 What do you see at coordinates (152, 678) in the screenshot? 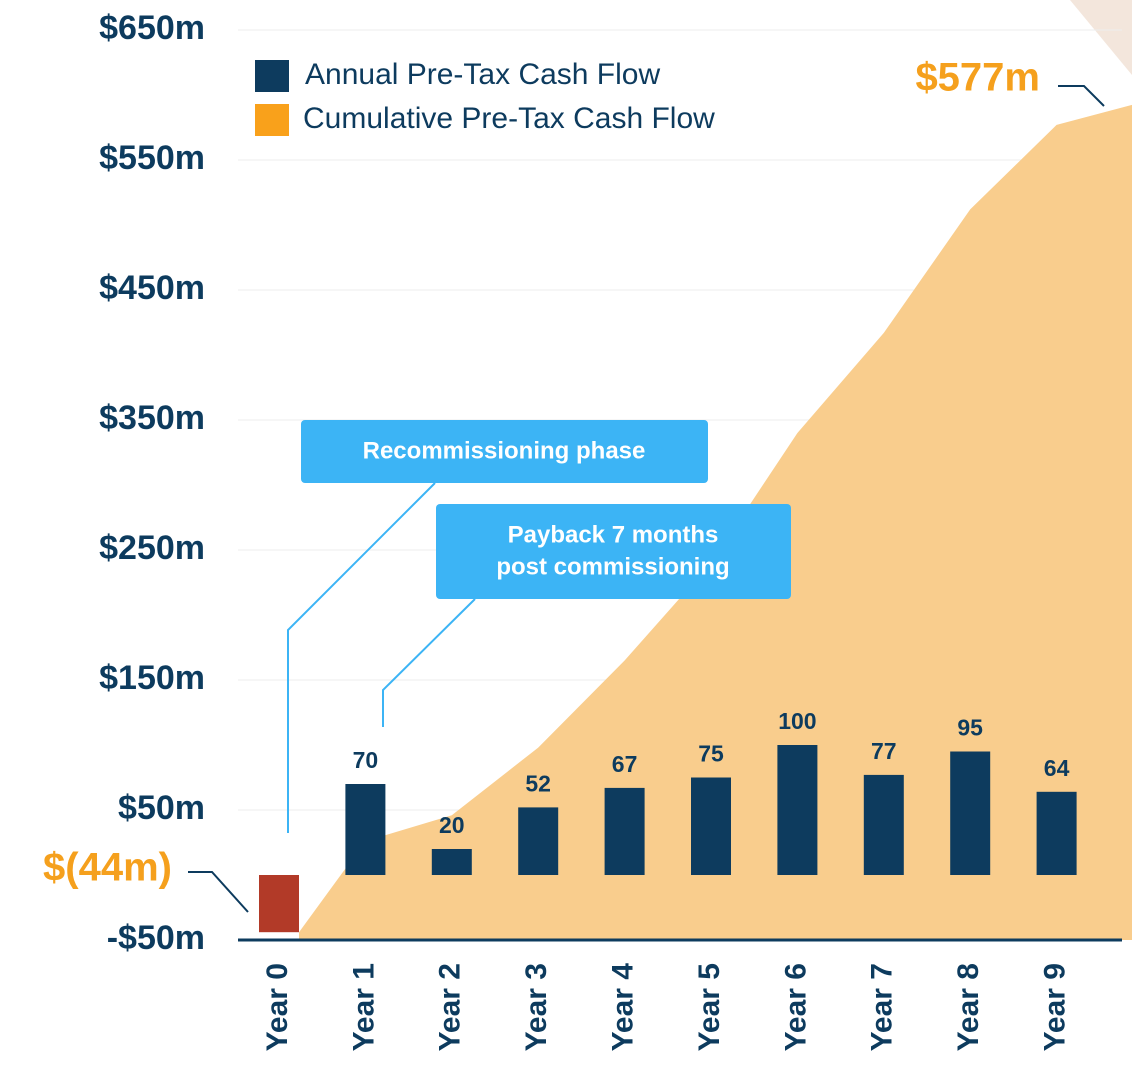
I see `y-tick-label: $150m` at bounding box center [152, 678].